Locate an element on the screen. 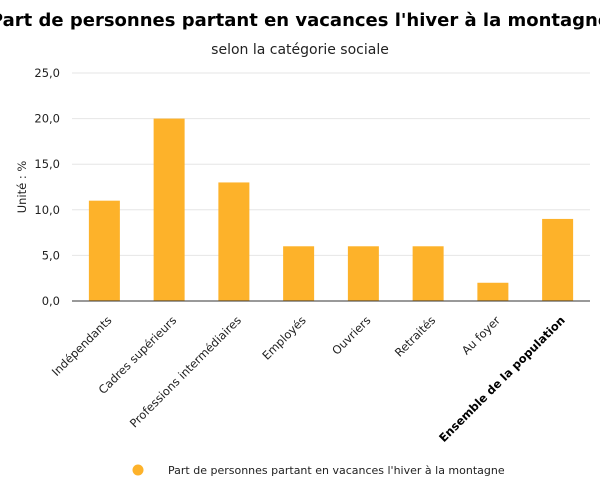 The height and width of the screenshot is (500, 600). y-tick-label: 25,0 is located at coordinates (47, 73).